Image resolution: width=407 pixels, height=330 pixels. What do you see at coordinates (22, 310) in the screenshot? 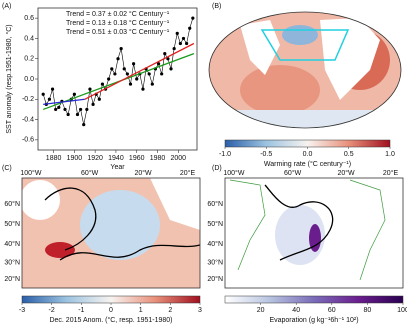
I see `colorbar-tick-label: -3` at bounding box center [22, 310].